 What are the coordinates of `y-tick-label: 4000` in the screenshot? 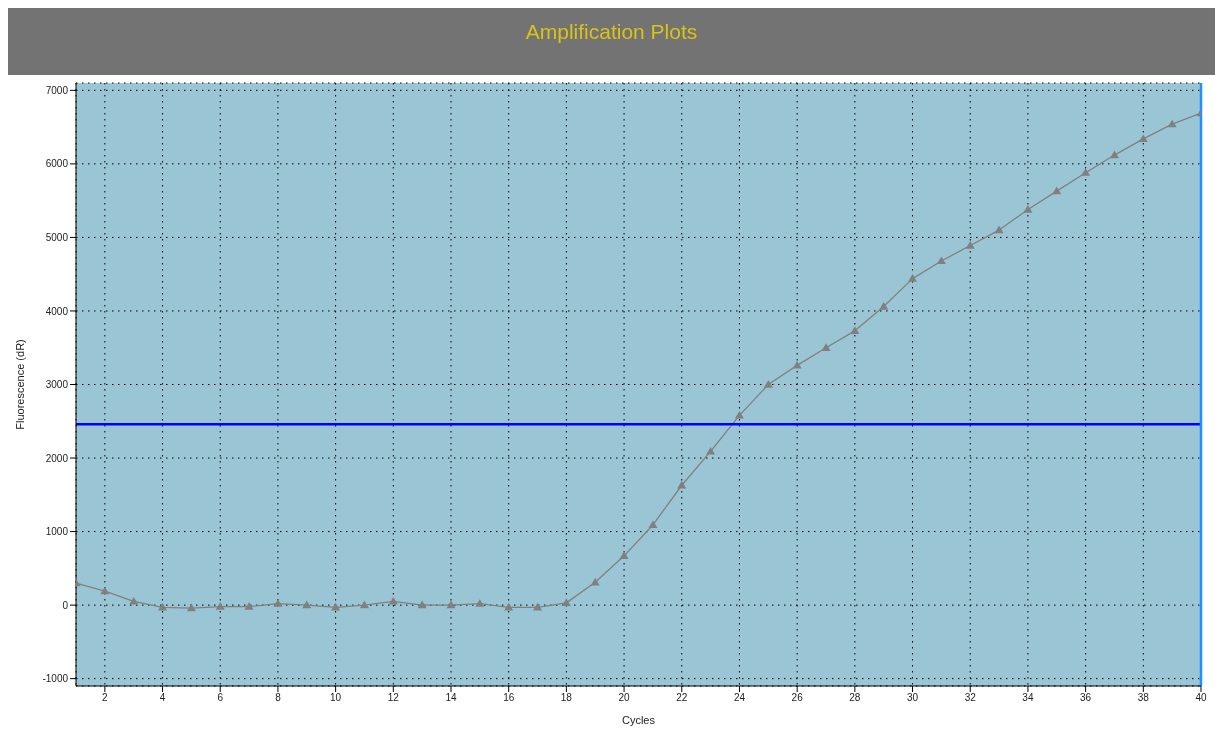 It's located at (57, 311).